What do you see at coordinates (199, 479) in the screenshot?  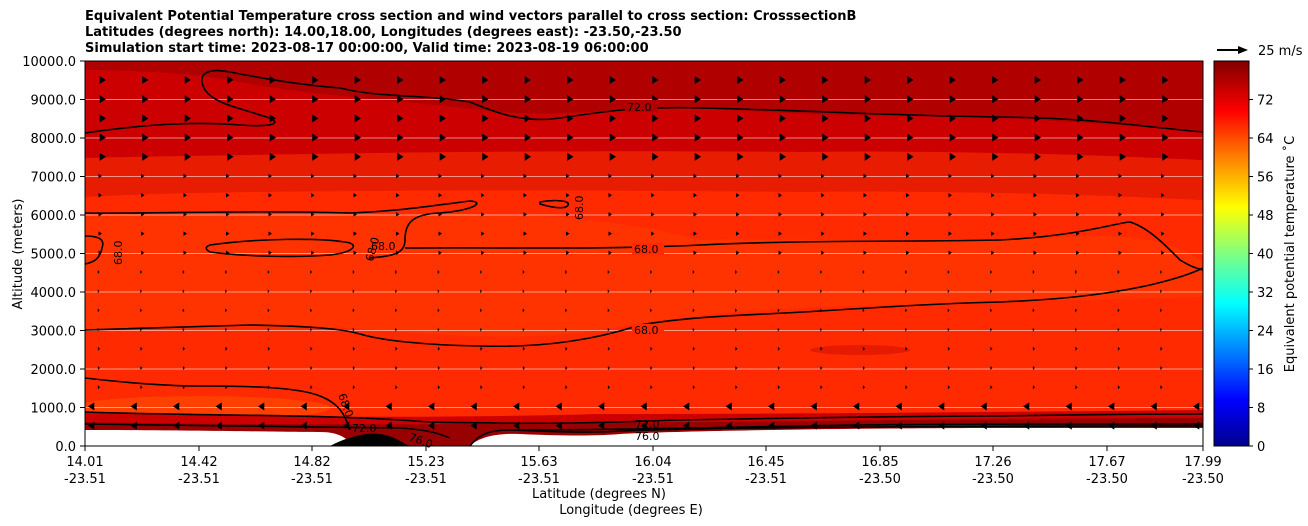 I see `x-tick-lon: -23.51` at bounding box center [199, 479].